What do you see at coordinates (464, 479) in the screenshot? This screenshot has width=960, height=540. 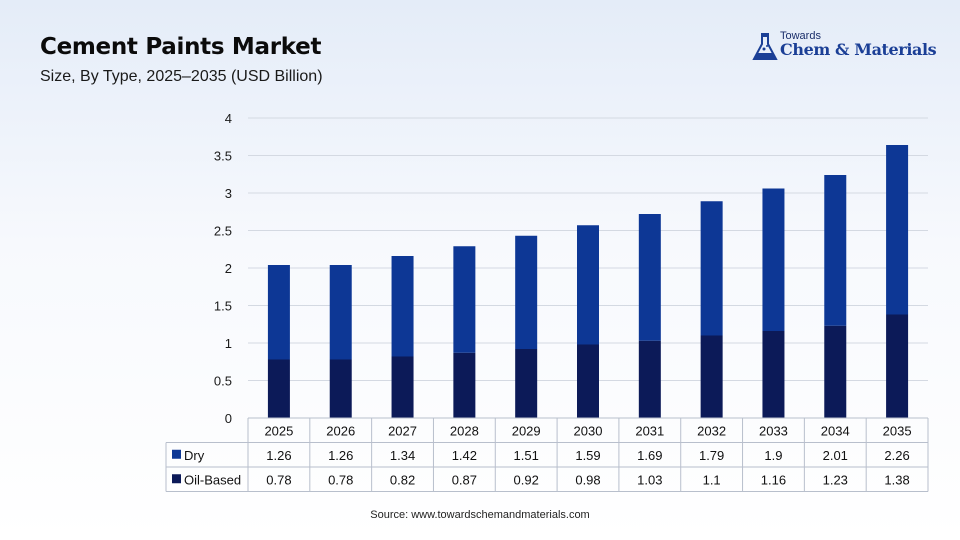 I see `data-label: 0.87` at bounding box center [464, 479].